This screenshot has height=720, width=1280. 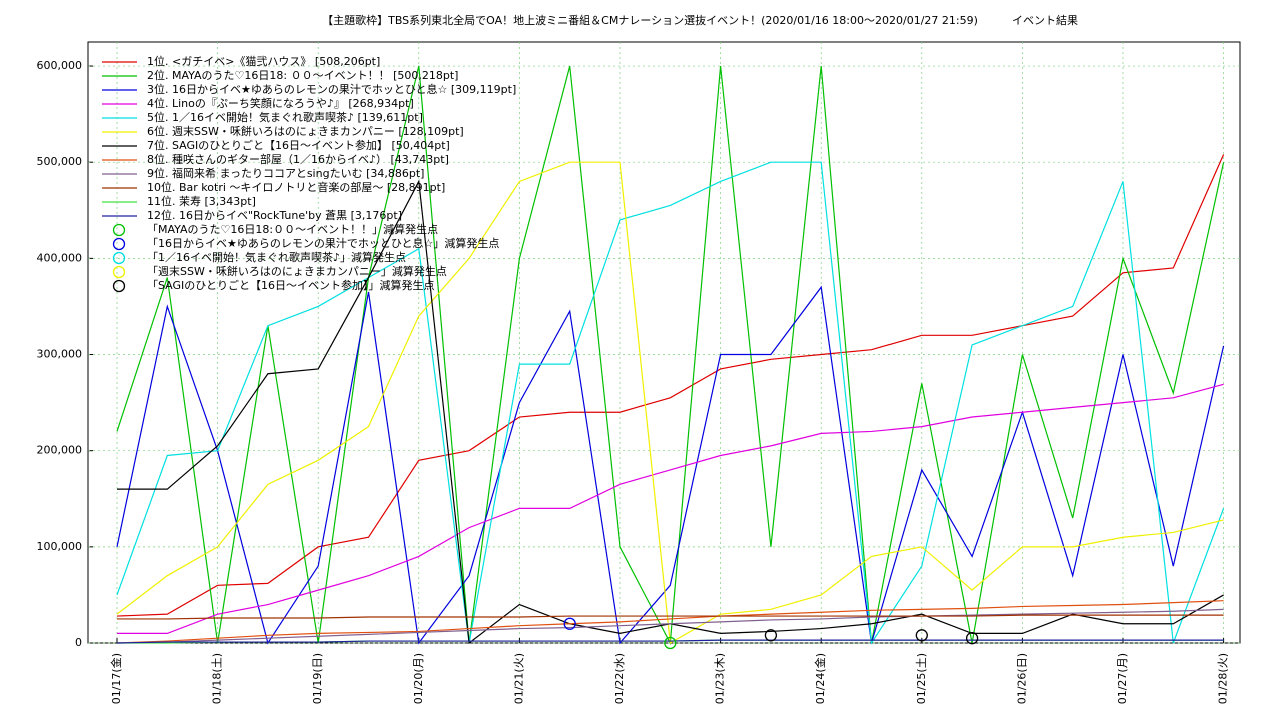 What do you see at coordinates (292, 229) in the screenshot?
I see `legend-label: 「MAYAのうた♡16日18:００〜イベント！！」減算発生点` at bounding box center [292, 229].